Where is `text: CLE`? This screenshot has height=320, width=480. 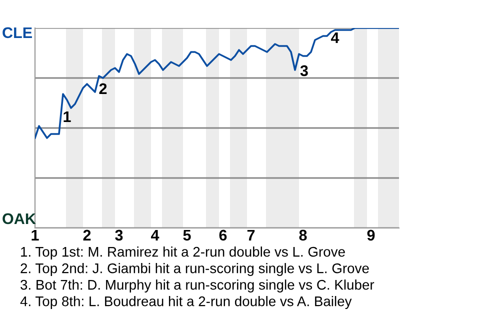
text: CLE is located at coordinates (17, 32).